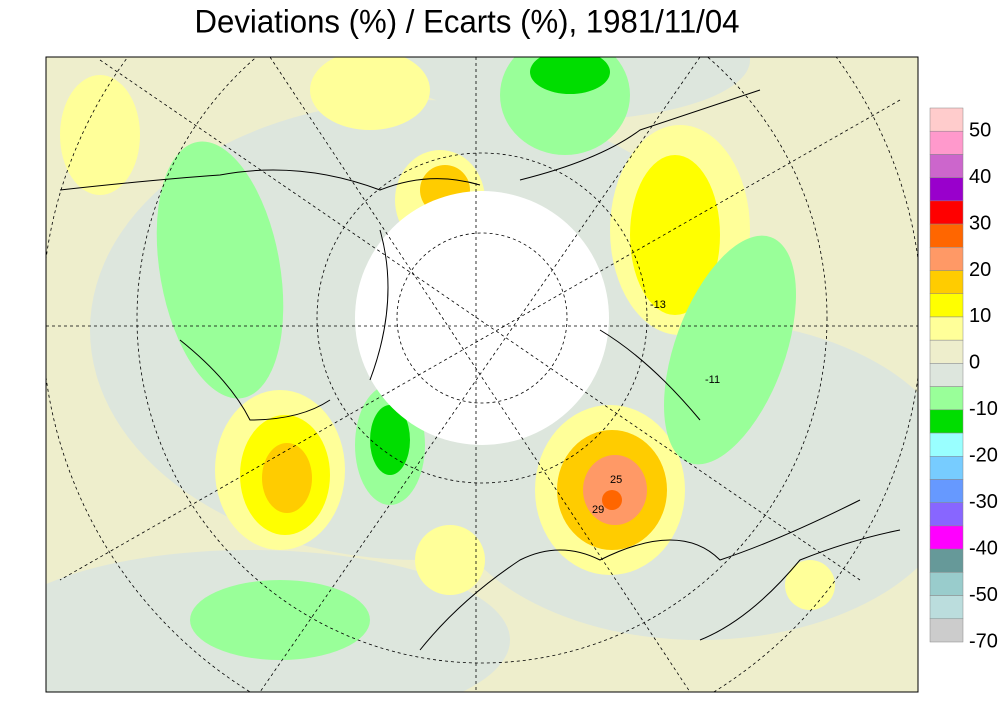 Image resolution: width=1000 pixels, height=726 pixels. Describe the element at coordinates (658, 305) in the screenshot. I see `contour-label: -13` at that location.